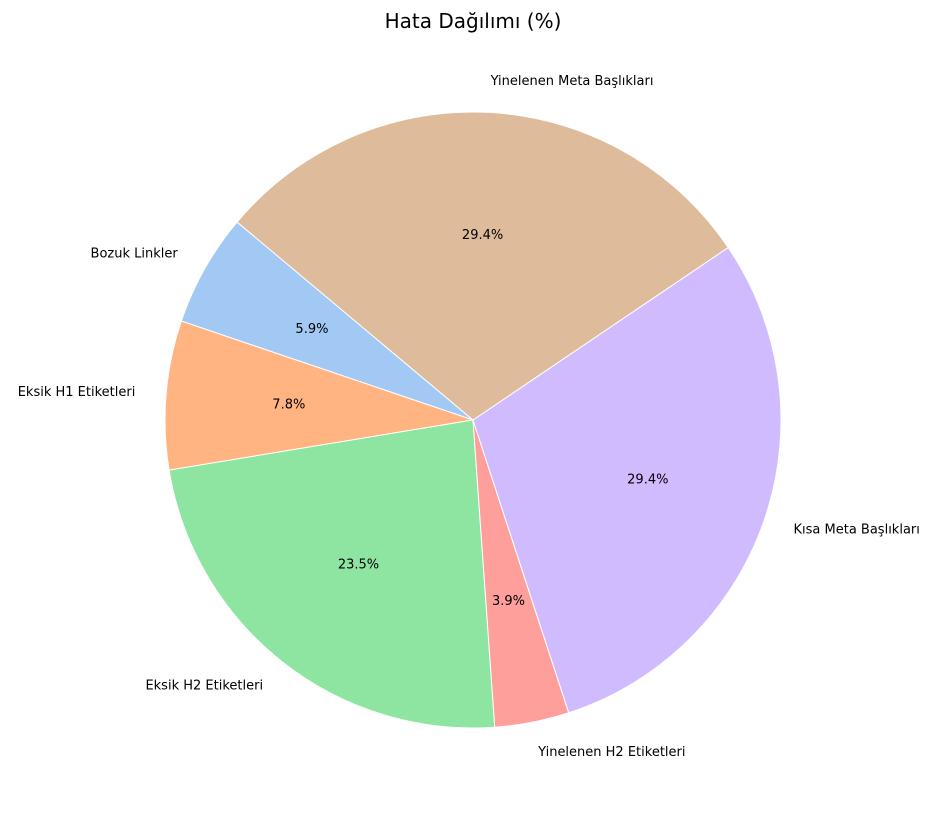 Image resolution: width=939 pixels, height=815 pixels. Describe the element at coordinates (857, 529) in the screenshot. I see `slice-label: Kısa Meta Başlıkları` at that location.